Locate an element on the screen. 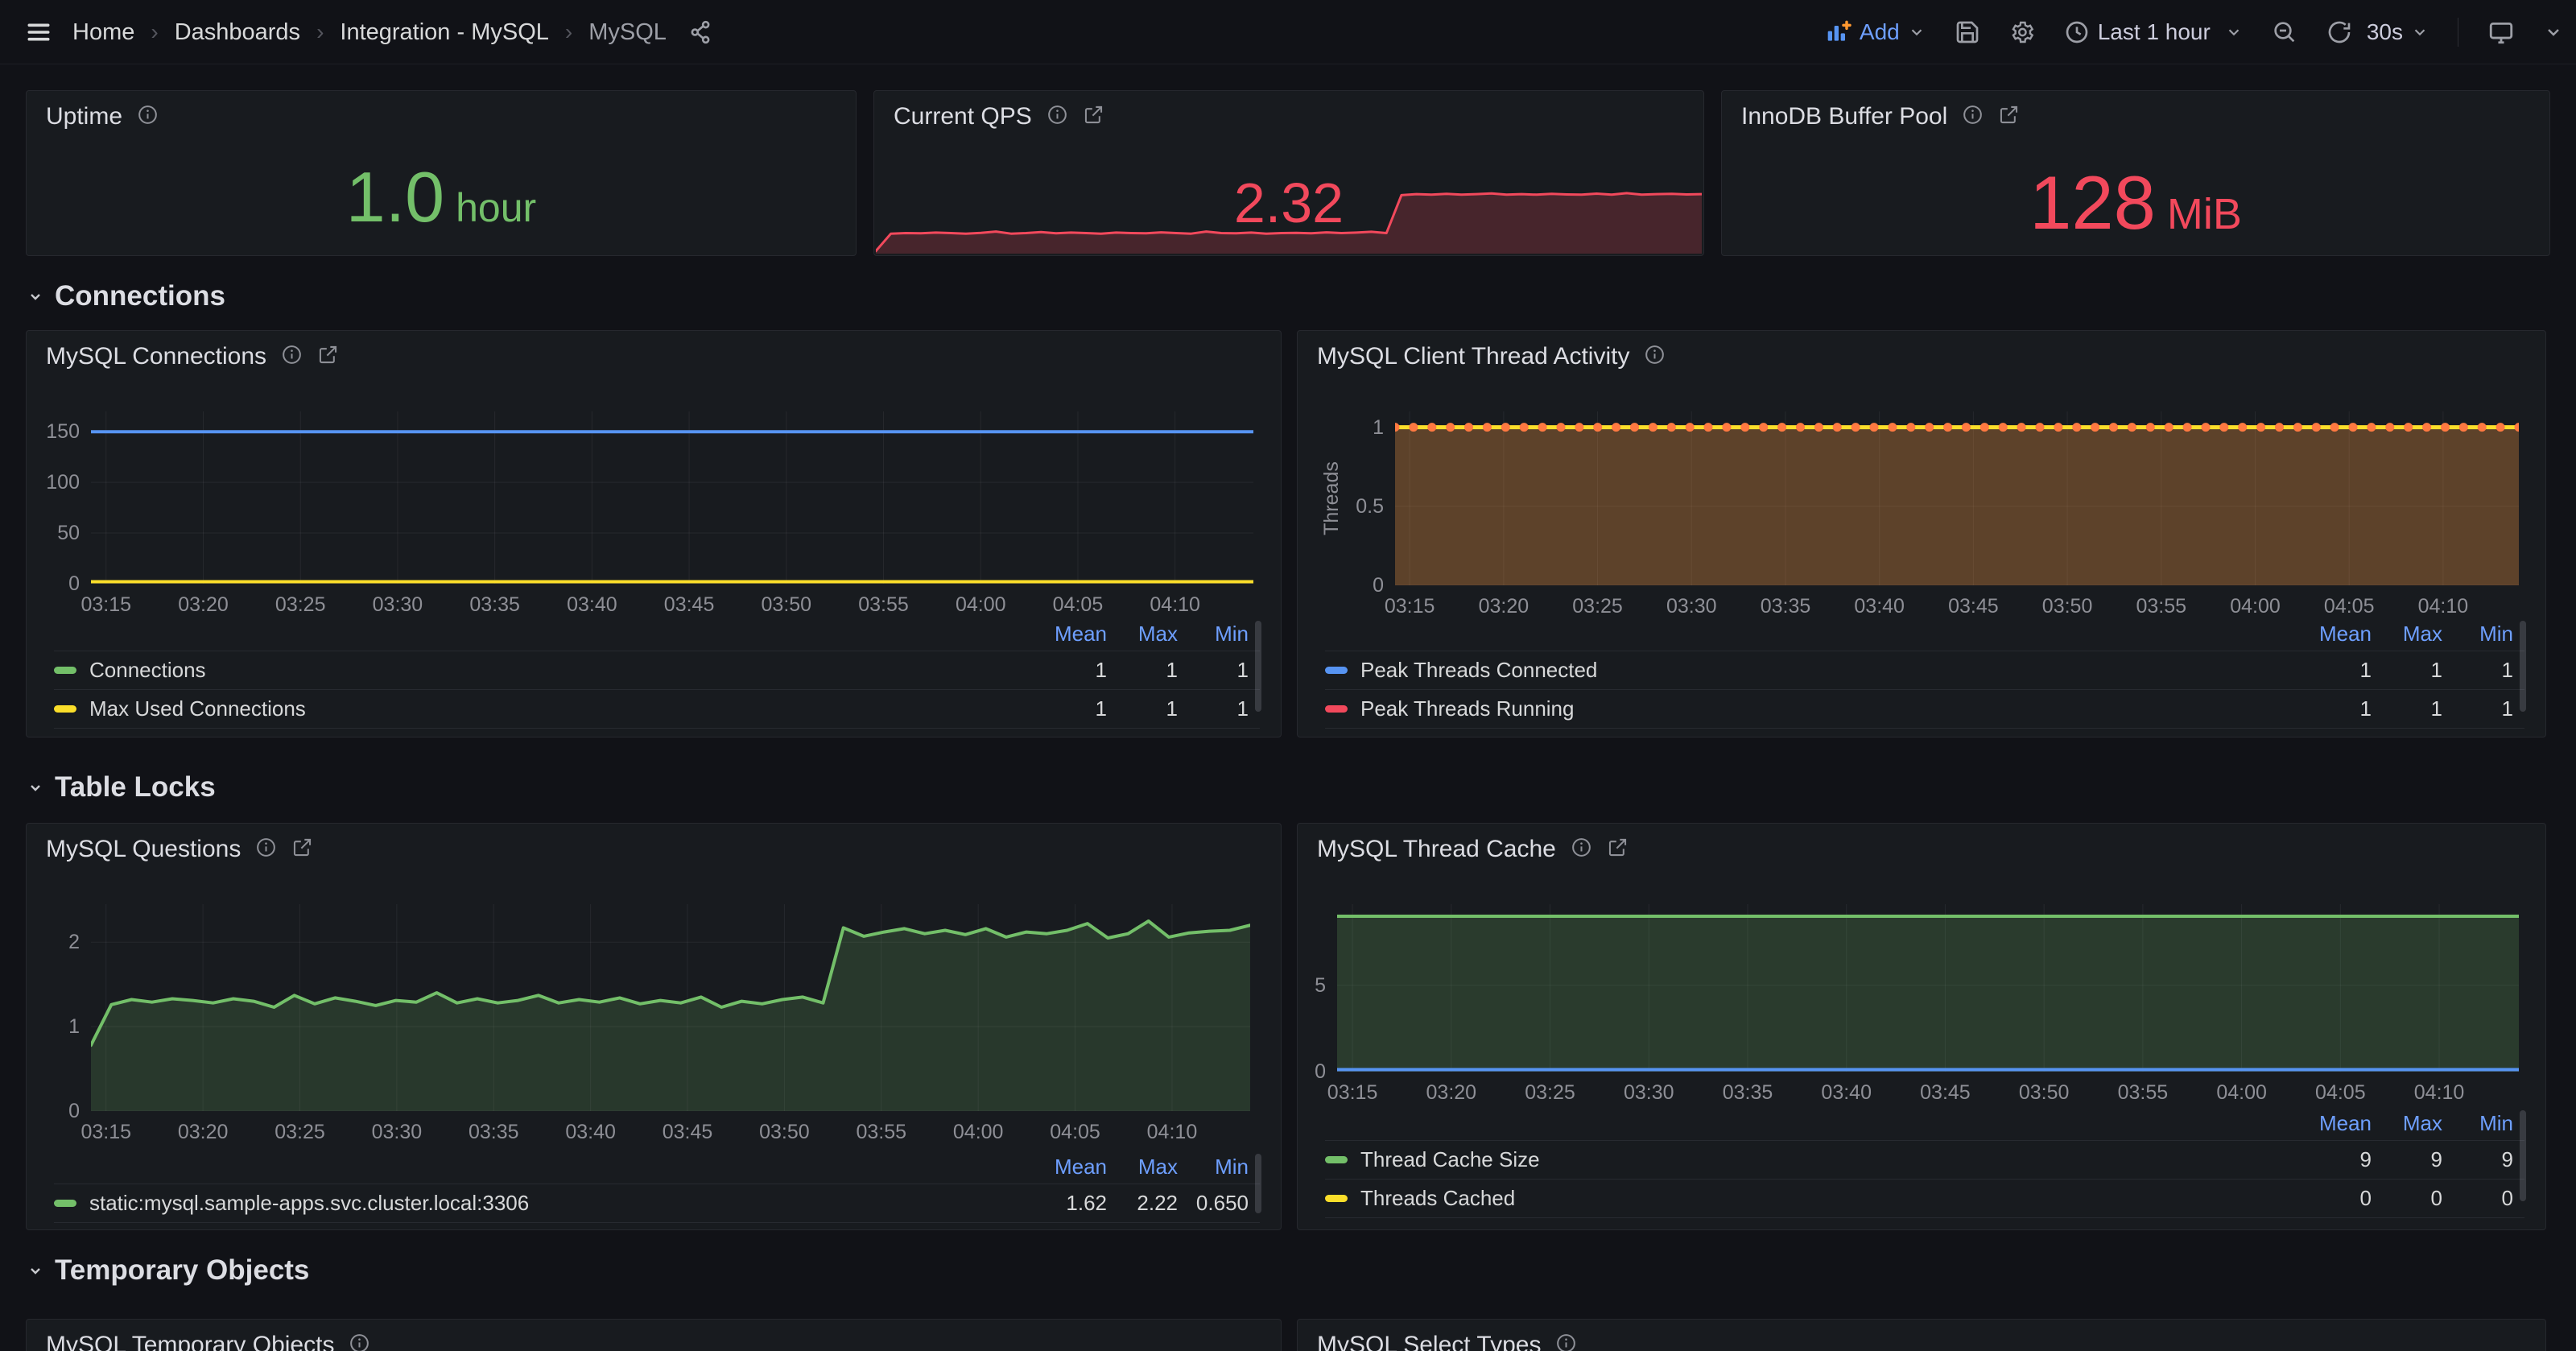  kiosk-tv-icon is located at coordinates (2501, 32).